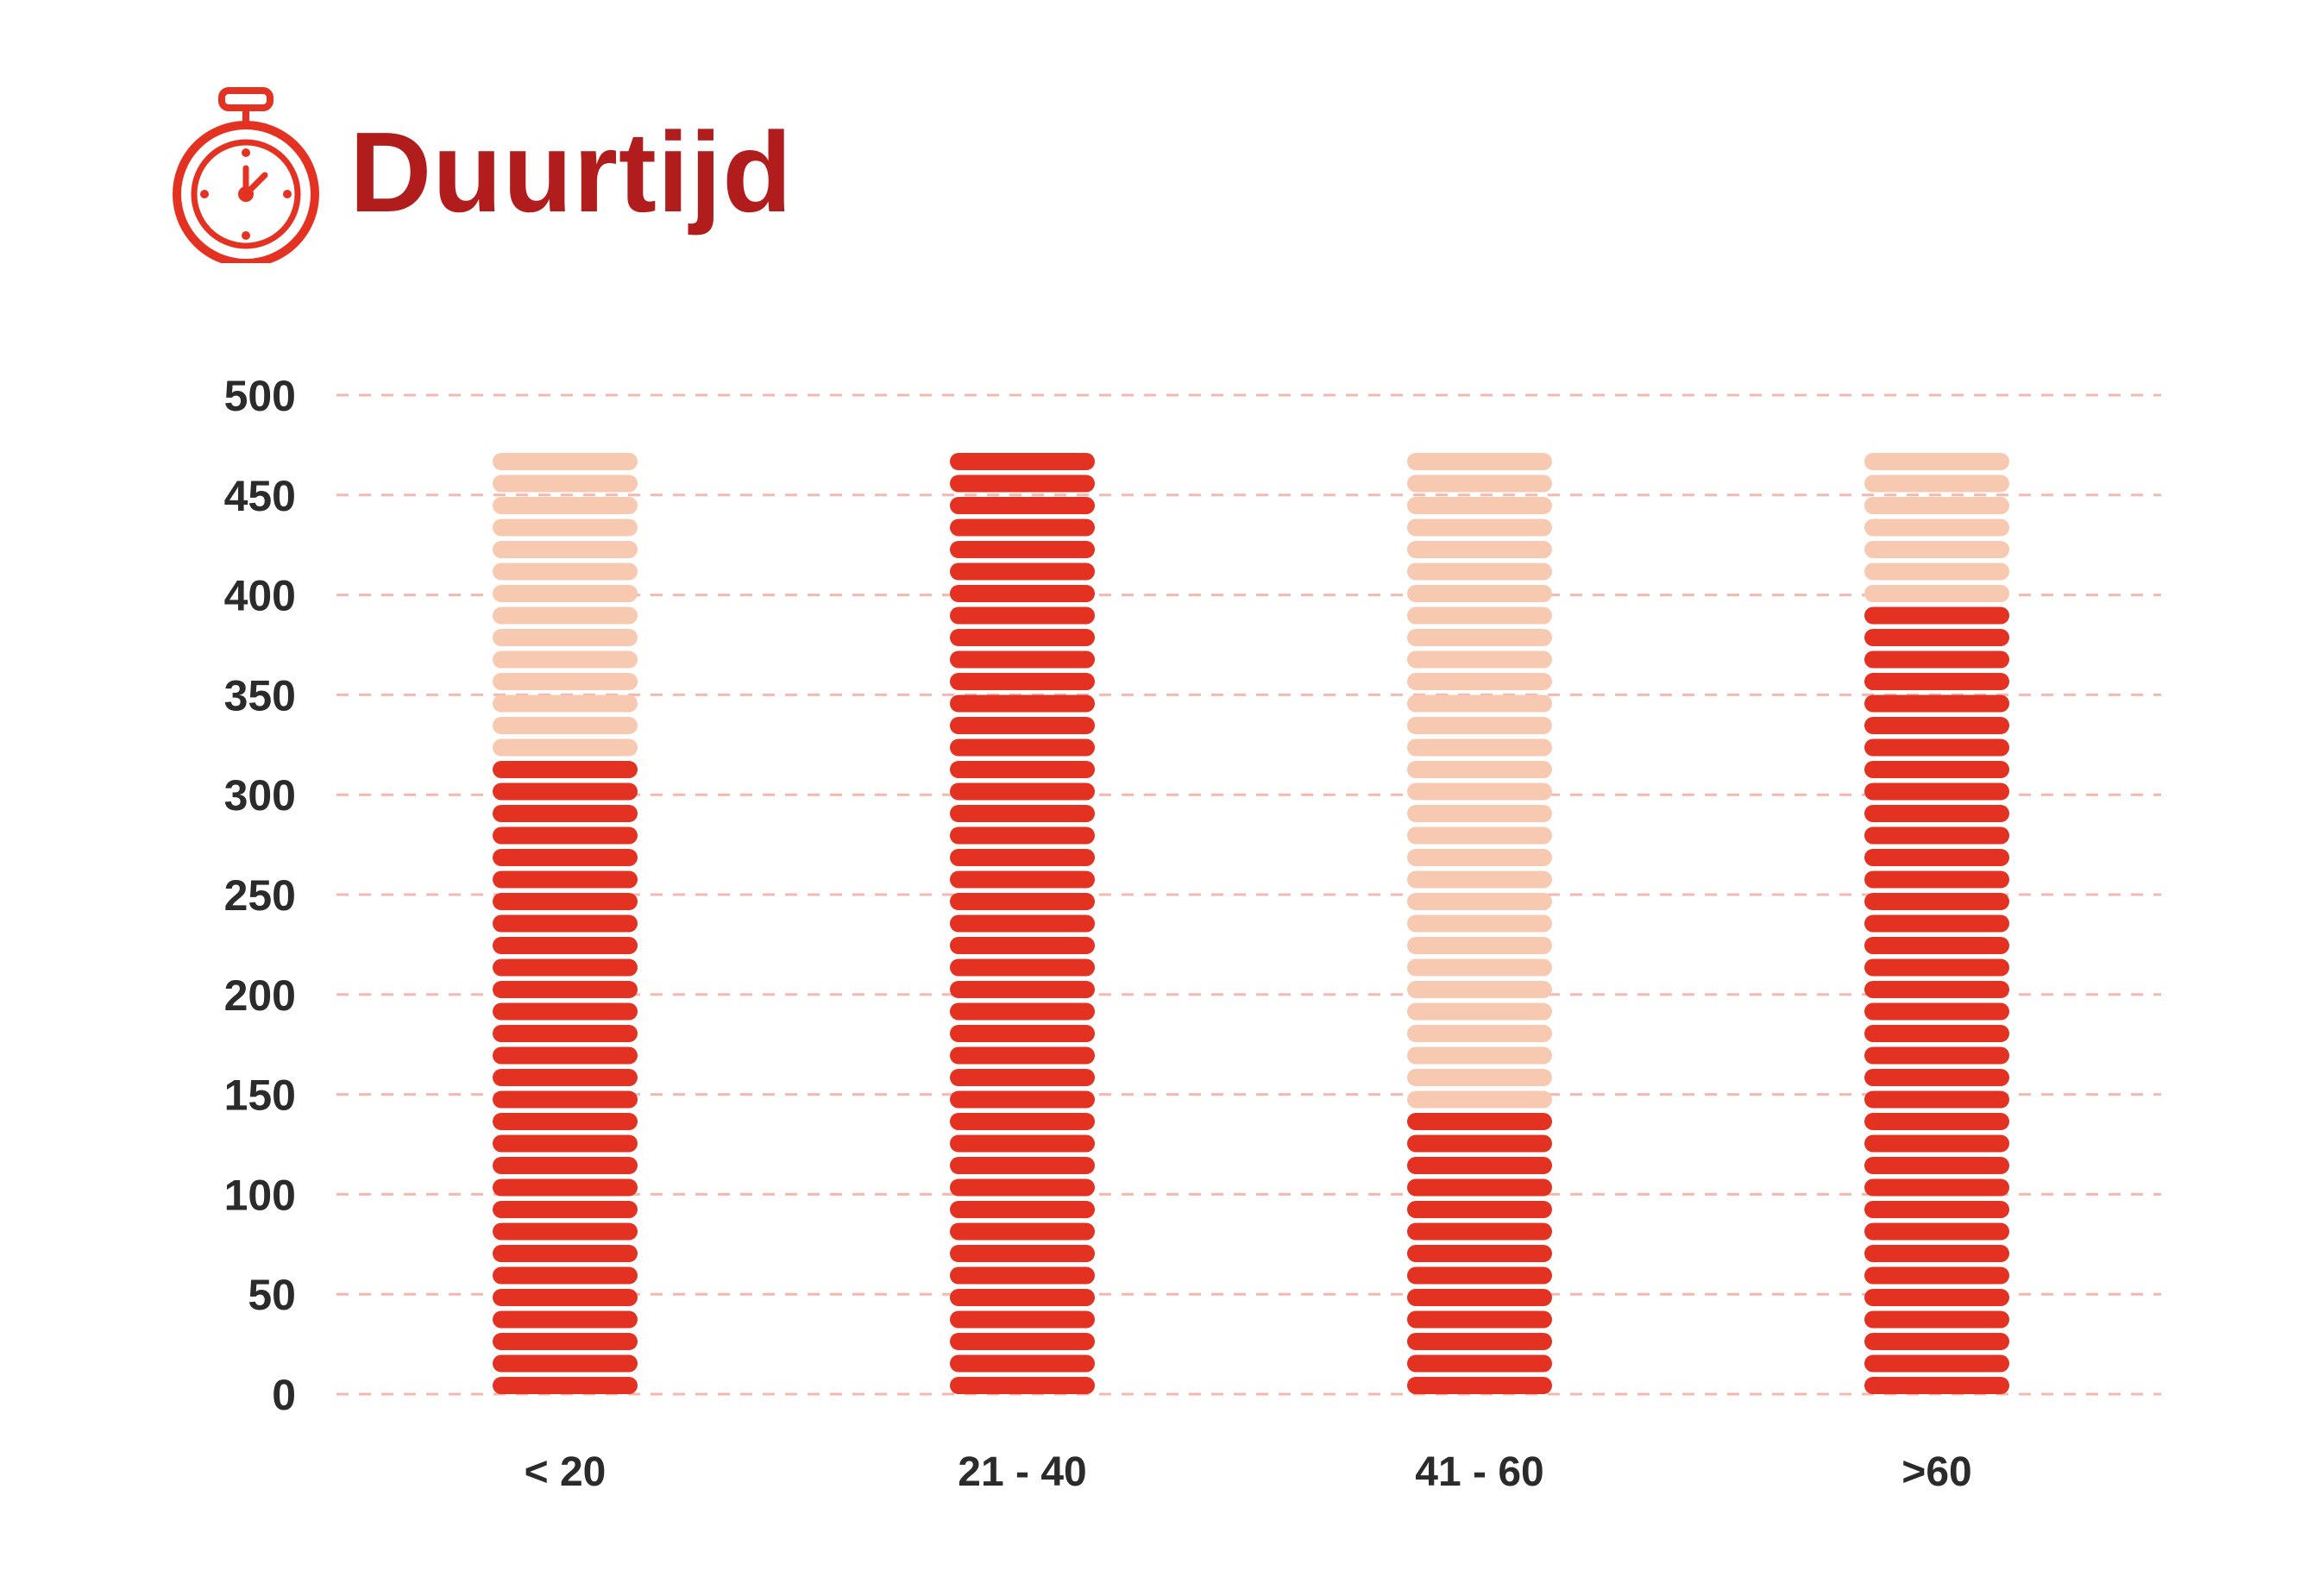 Image resolution: width=2313 pixels, height=1596 pixels. Describe the element at coordinates (566, 1472) in the screenshot. I see `x-tick-label: < 20` at that location.